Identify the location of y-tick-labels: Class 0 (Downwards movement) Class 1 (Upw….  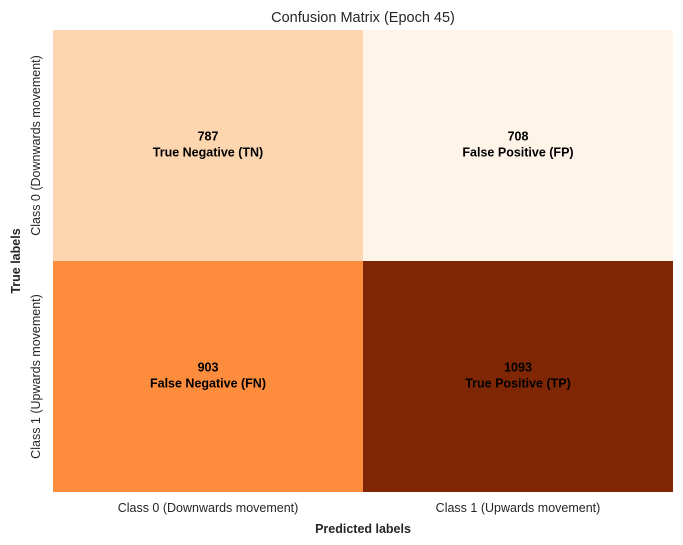
(36, 257).